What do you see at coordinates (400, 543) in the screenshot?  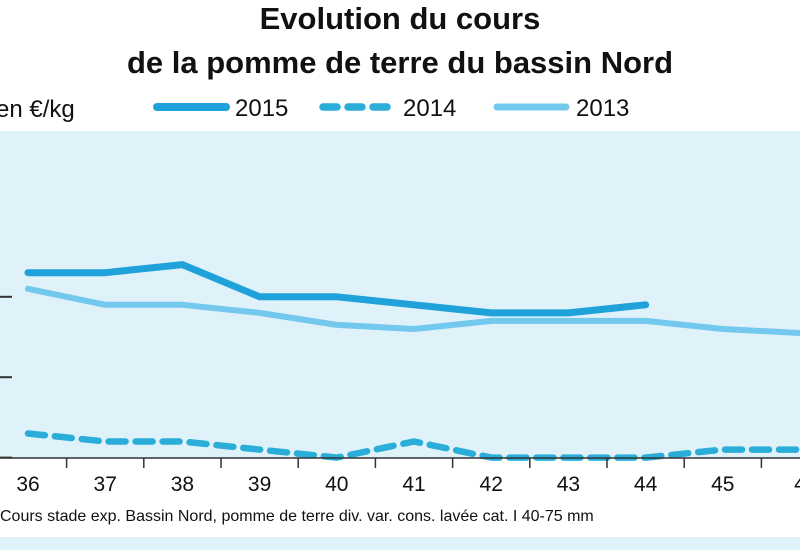 I see `footer-band` at bounding box center [400, 543].